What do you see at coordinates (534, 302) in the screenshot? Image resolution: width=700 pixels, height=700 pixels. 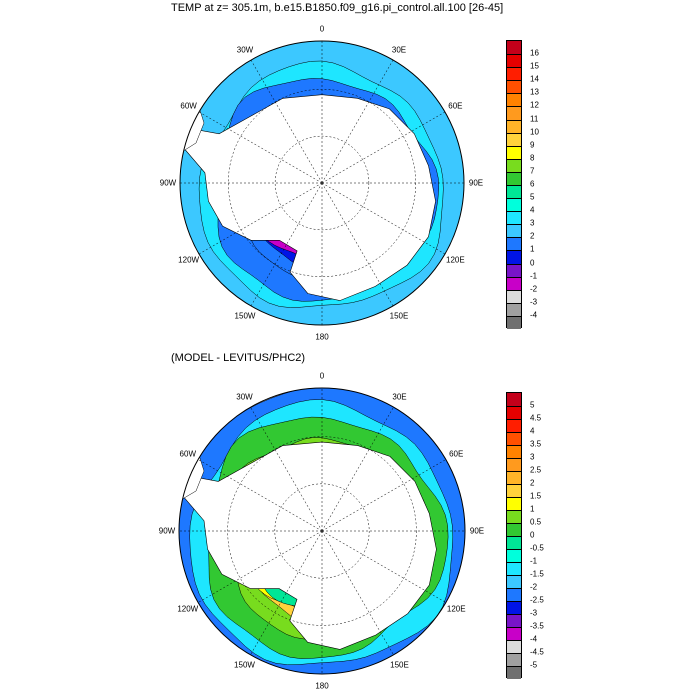 I see `top-colorbar-label: -3` at bounding box center [534, 302].